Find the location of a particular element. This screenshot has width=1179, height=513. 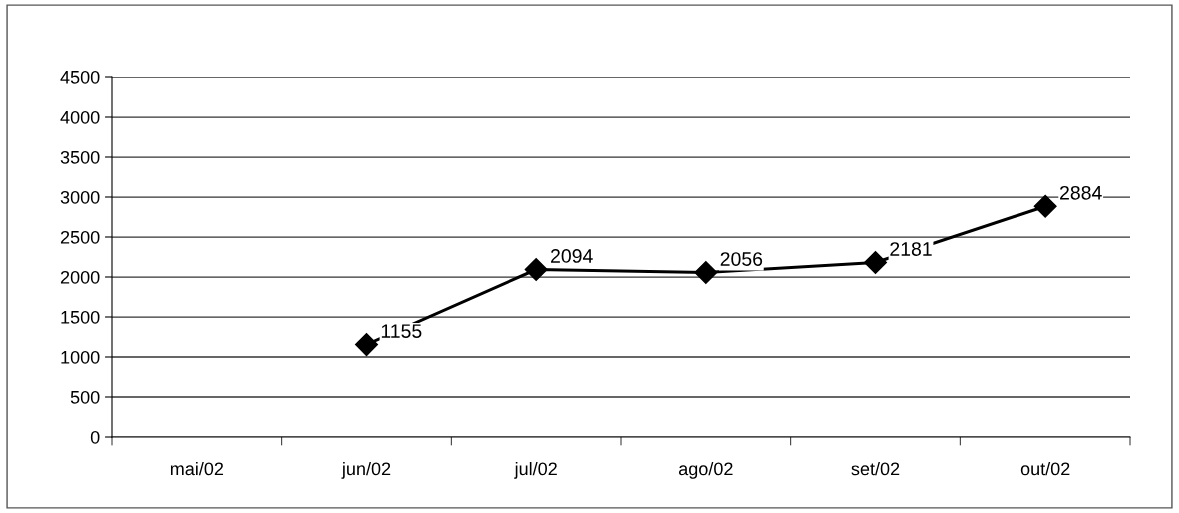

x-tick-label: out/02 is located at coordinates (1045, 469).